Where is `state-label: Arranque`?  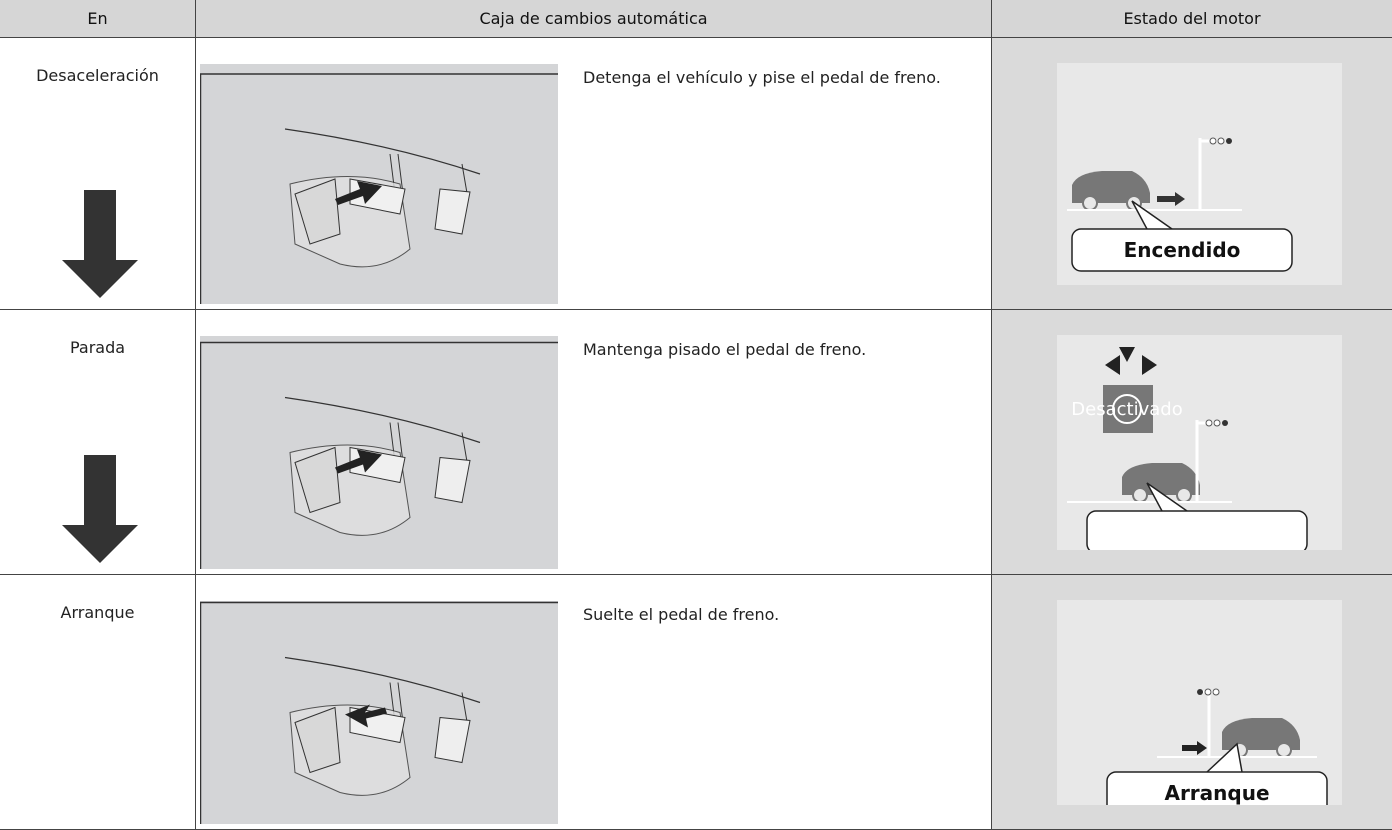 state-label: Arranque is located at coordinates (1216, 793).